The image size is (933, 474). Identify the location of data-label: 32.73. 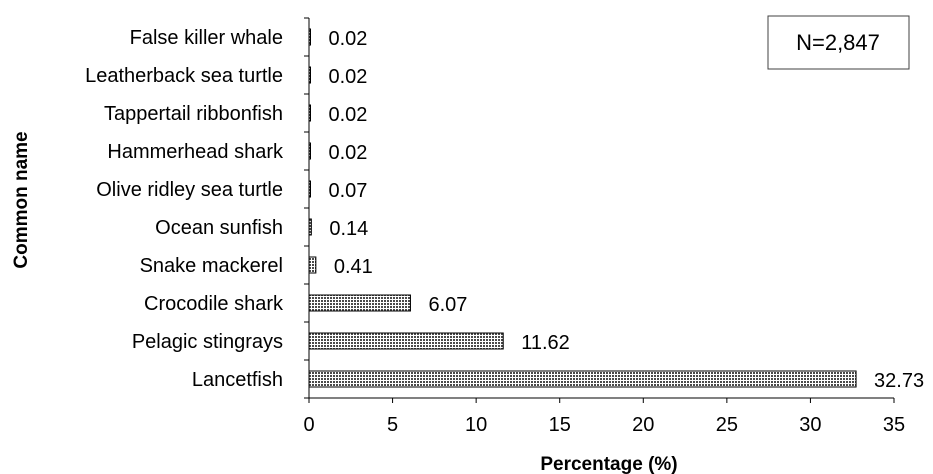
(899, 381).